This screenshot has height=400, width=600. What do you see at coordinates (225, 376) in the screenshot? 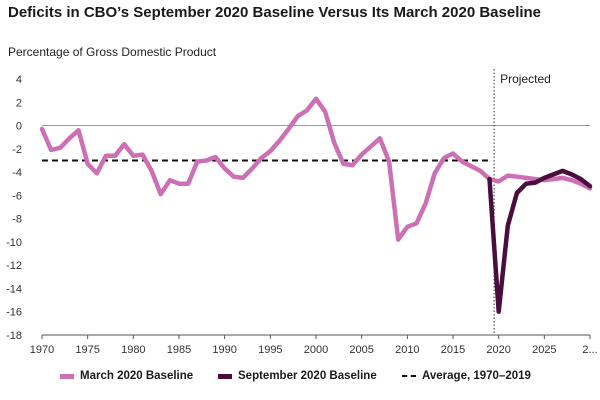
I see `legend-swatch-september` at bounding box center [225, 376].